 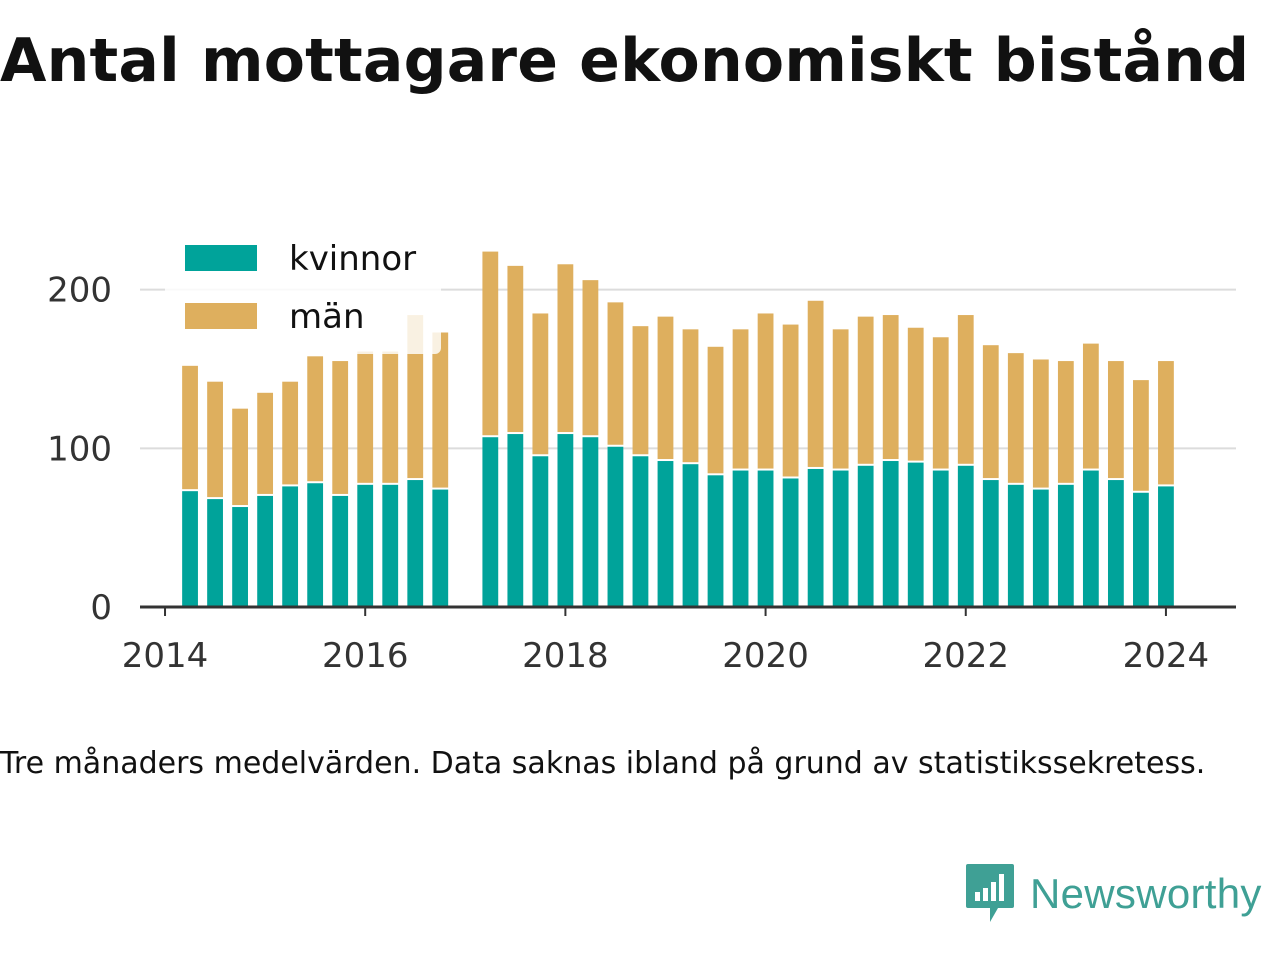 What do you see at coordinates (303, 291) in the screenshot?
I see `legend: kvinnor män` at bounding box center [303, 291].